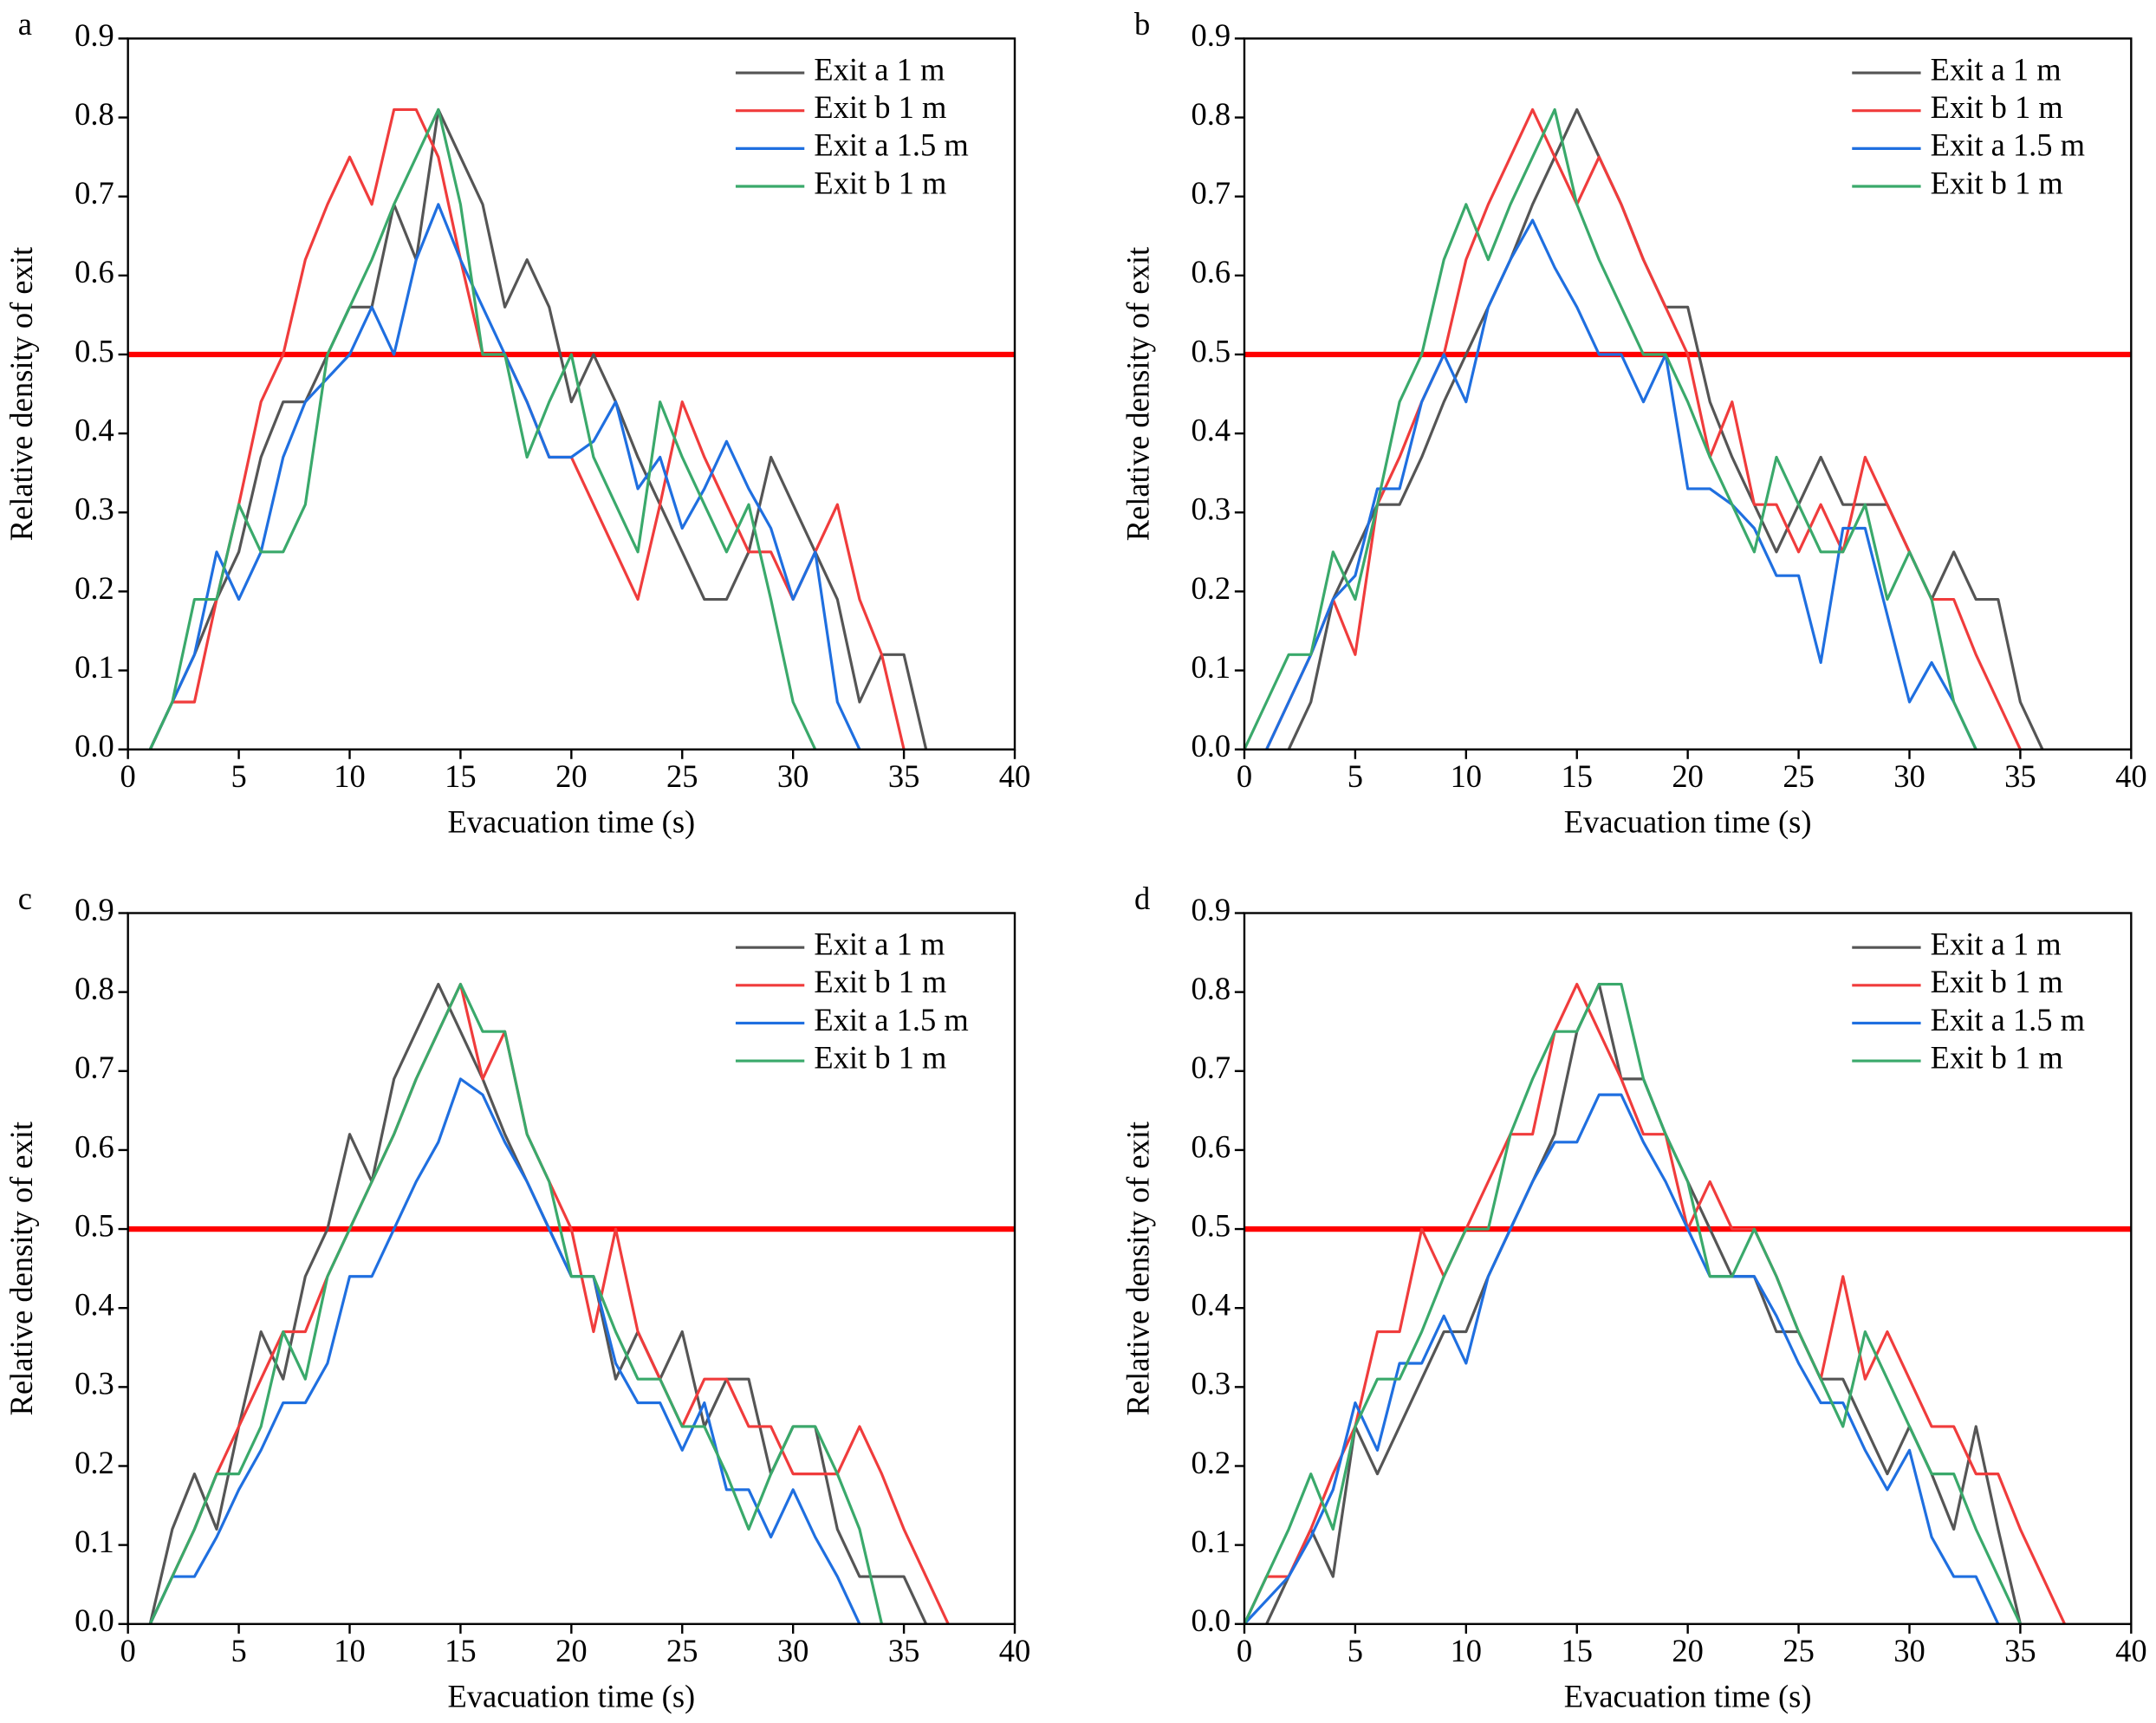  Describe the element at coordinates (25, 24) in the screenshot. I see `panel-label: a` at that location.